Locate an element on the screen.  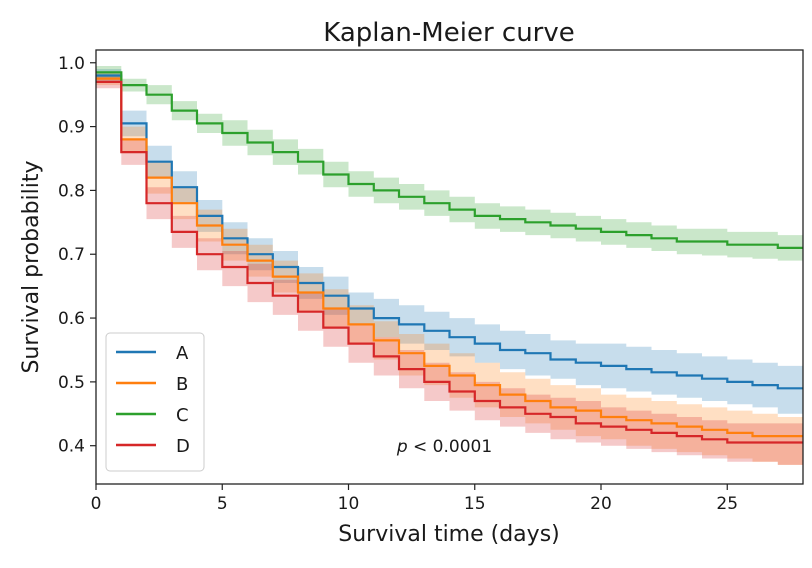
legend-label-c: C is located at coordinates (182, 415).